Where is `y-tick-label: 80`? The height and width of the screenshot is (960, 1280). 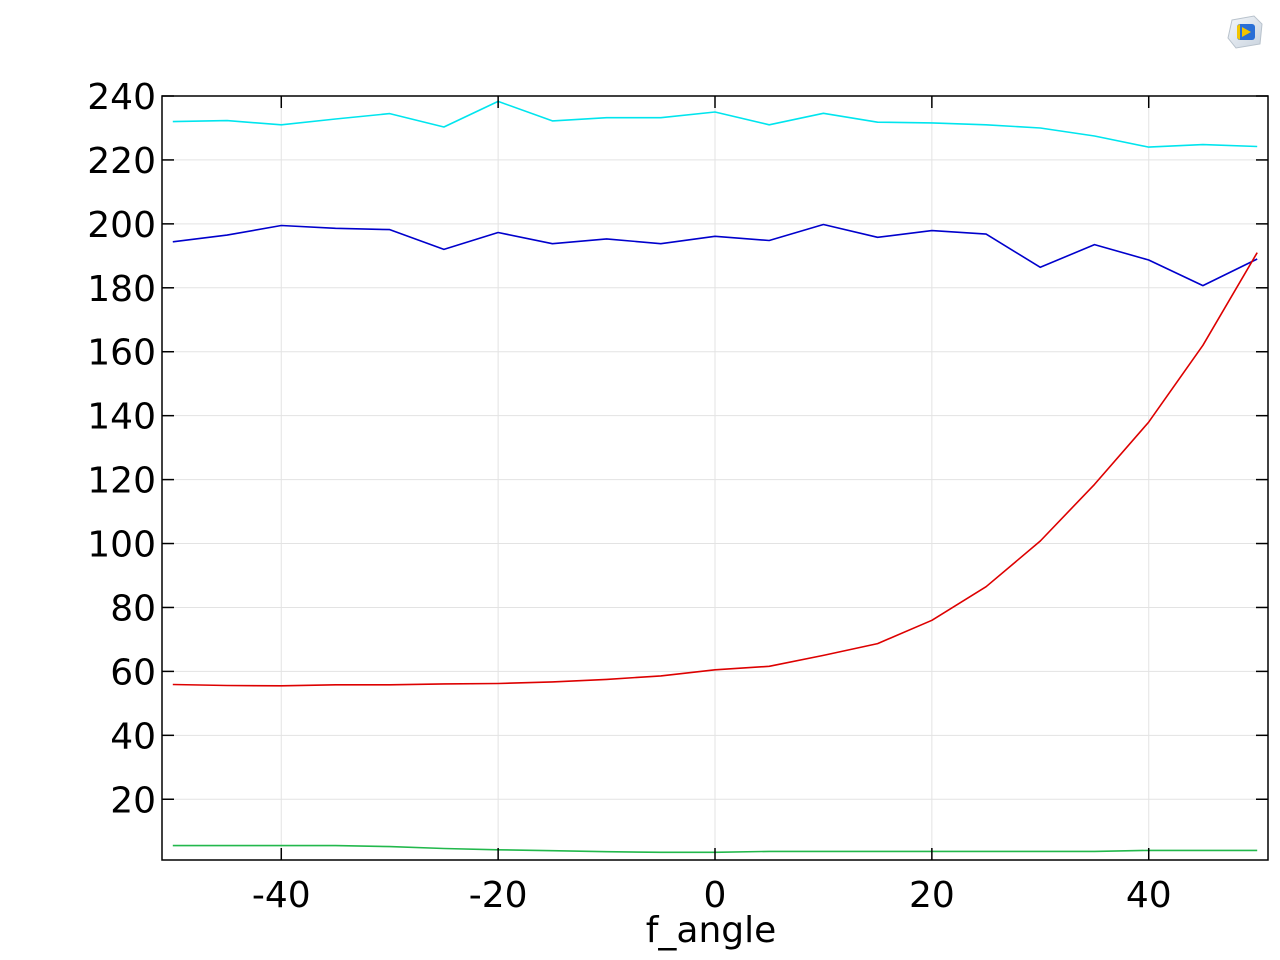 y-tick-label: 80 is located at coordinates (133, 608).